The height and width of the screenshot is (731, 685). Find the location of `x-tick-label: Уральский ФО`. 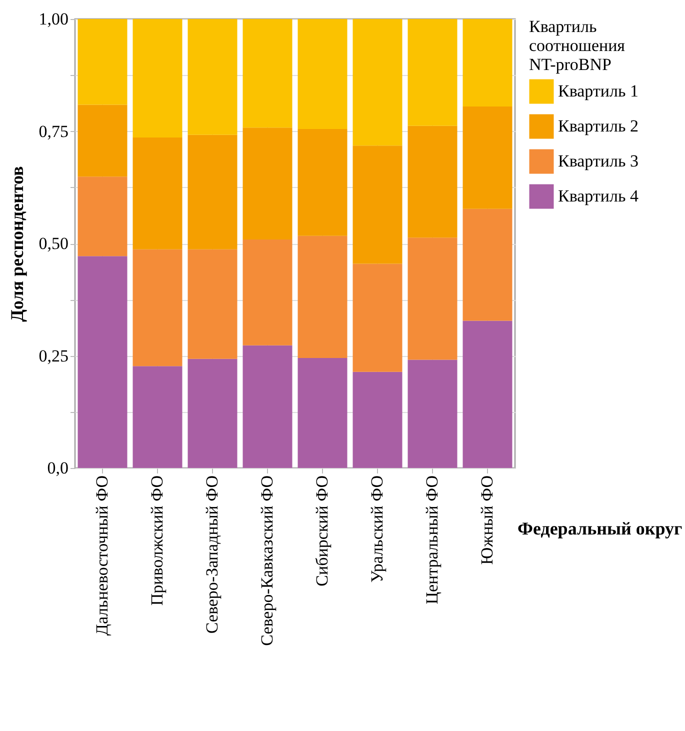

x-tick-label: Уральский ФО is located at coordinates (377, 529).